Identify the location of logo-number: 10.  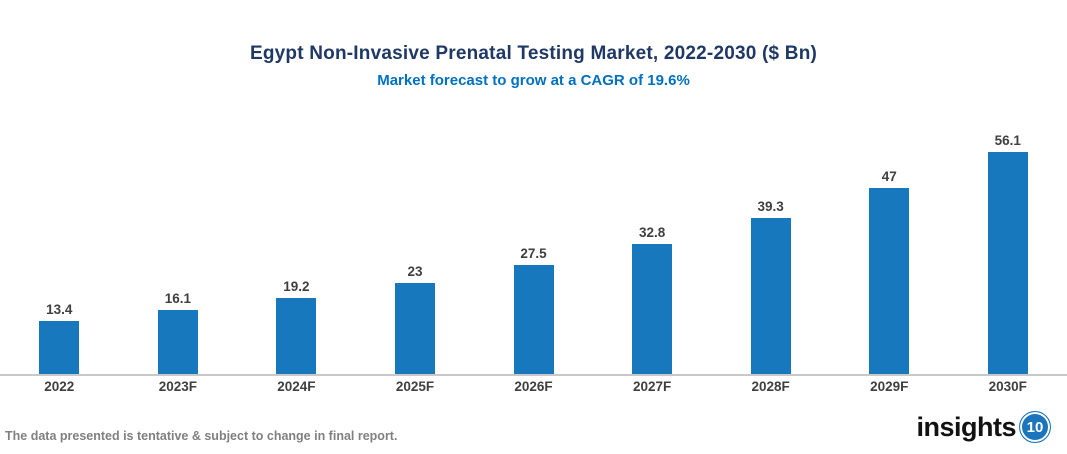
(1035, 427).